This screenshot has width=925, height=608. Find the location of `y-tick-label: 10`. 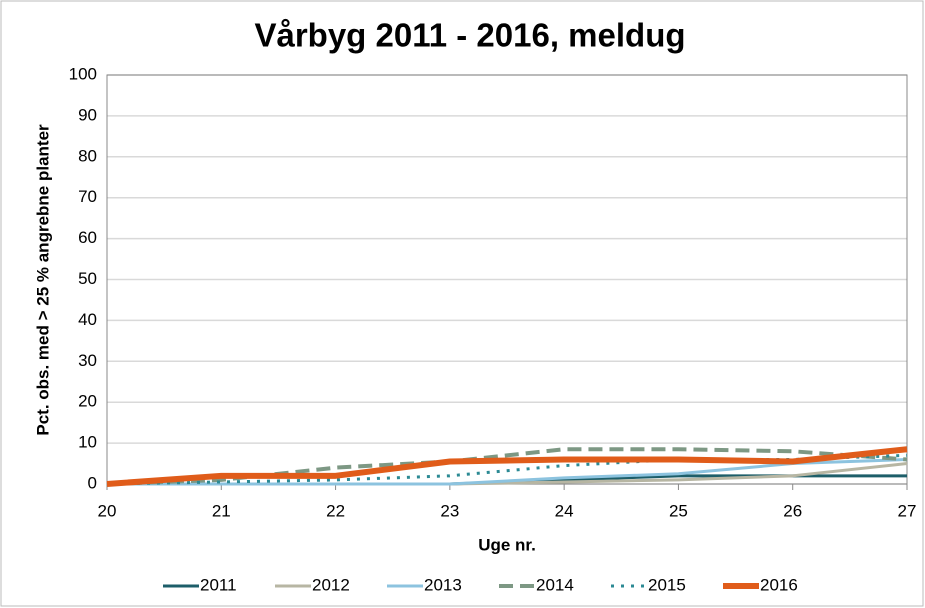

y-tick-label: 10 is located at coordinates (87, 442).